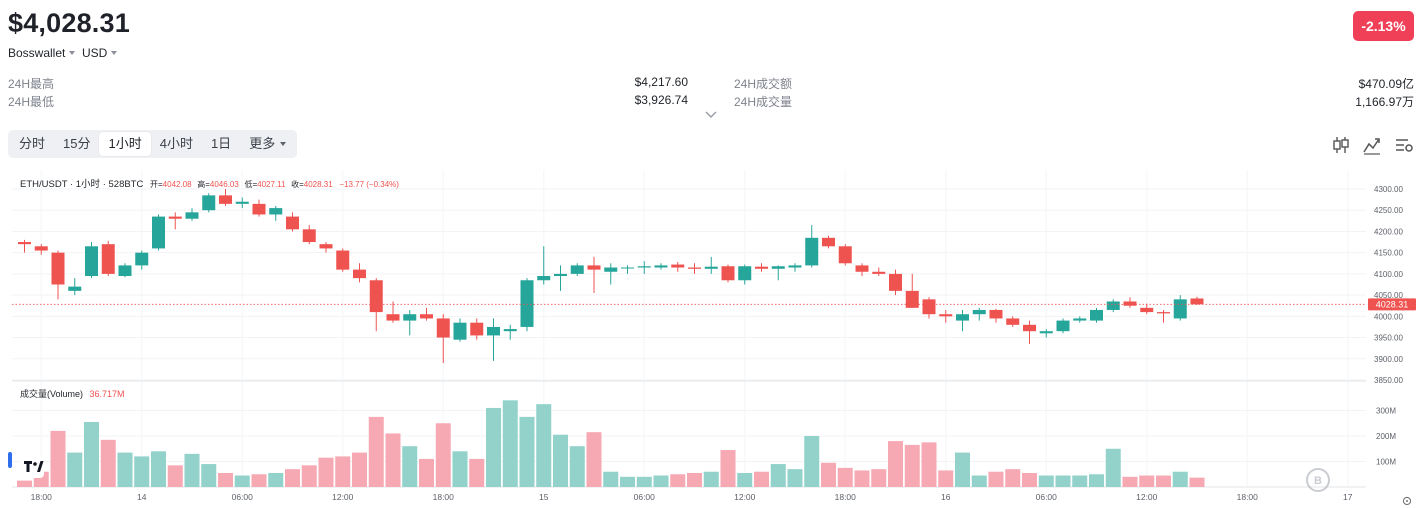 This screenshot has width=1418, height=508. I want to click on tab-15m: 15分, so click(76, 144).